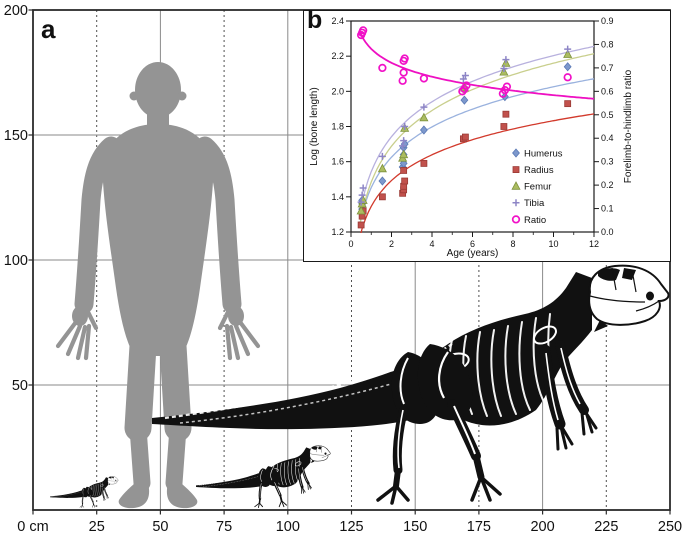  I want to click on inset-yright-tick-label: 0.3, so click(607, 162).